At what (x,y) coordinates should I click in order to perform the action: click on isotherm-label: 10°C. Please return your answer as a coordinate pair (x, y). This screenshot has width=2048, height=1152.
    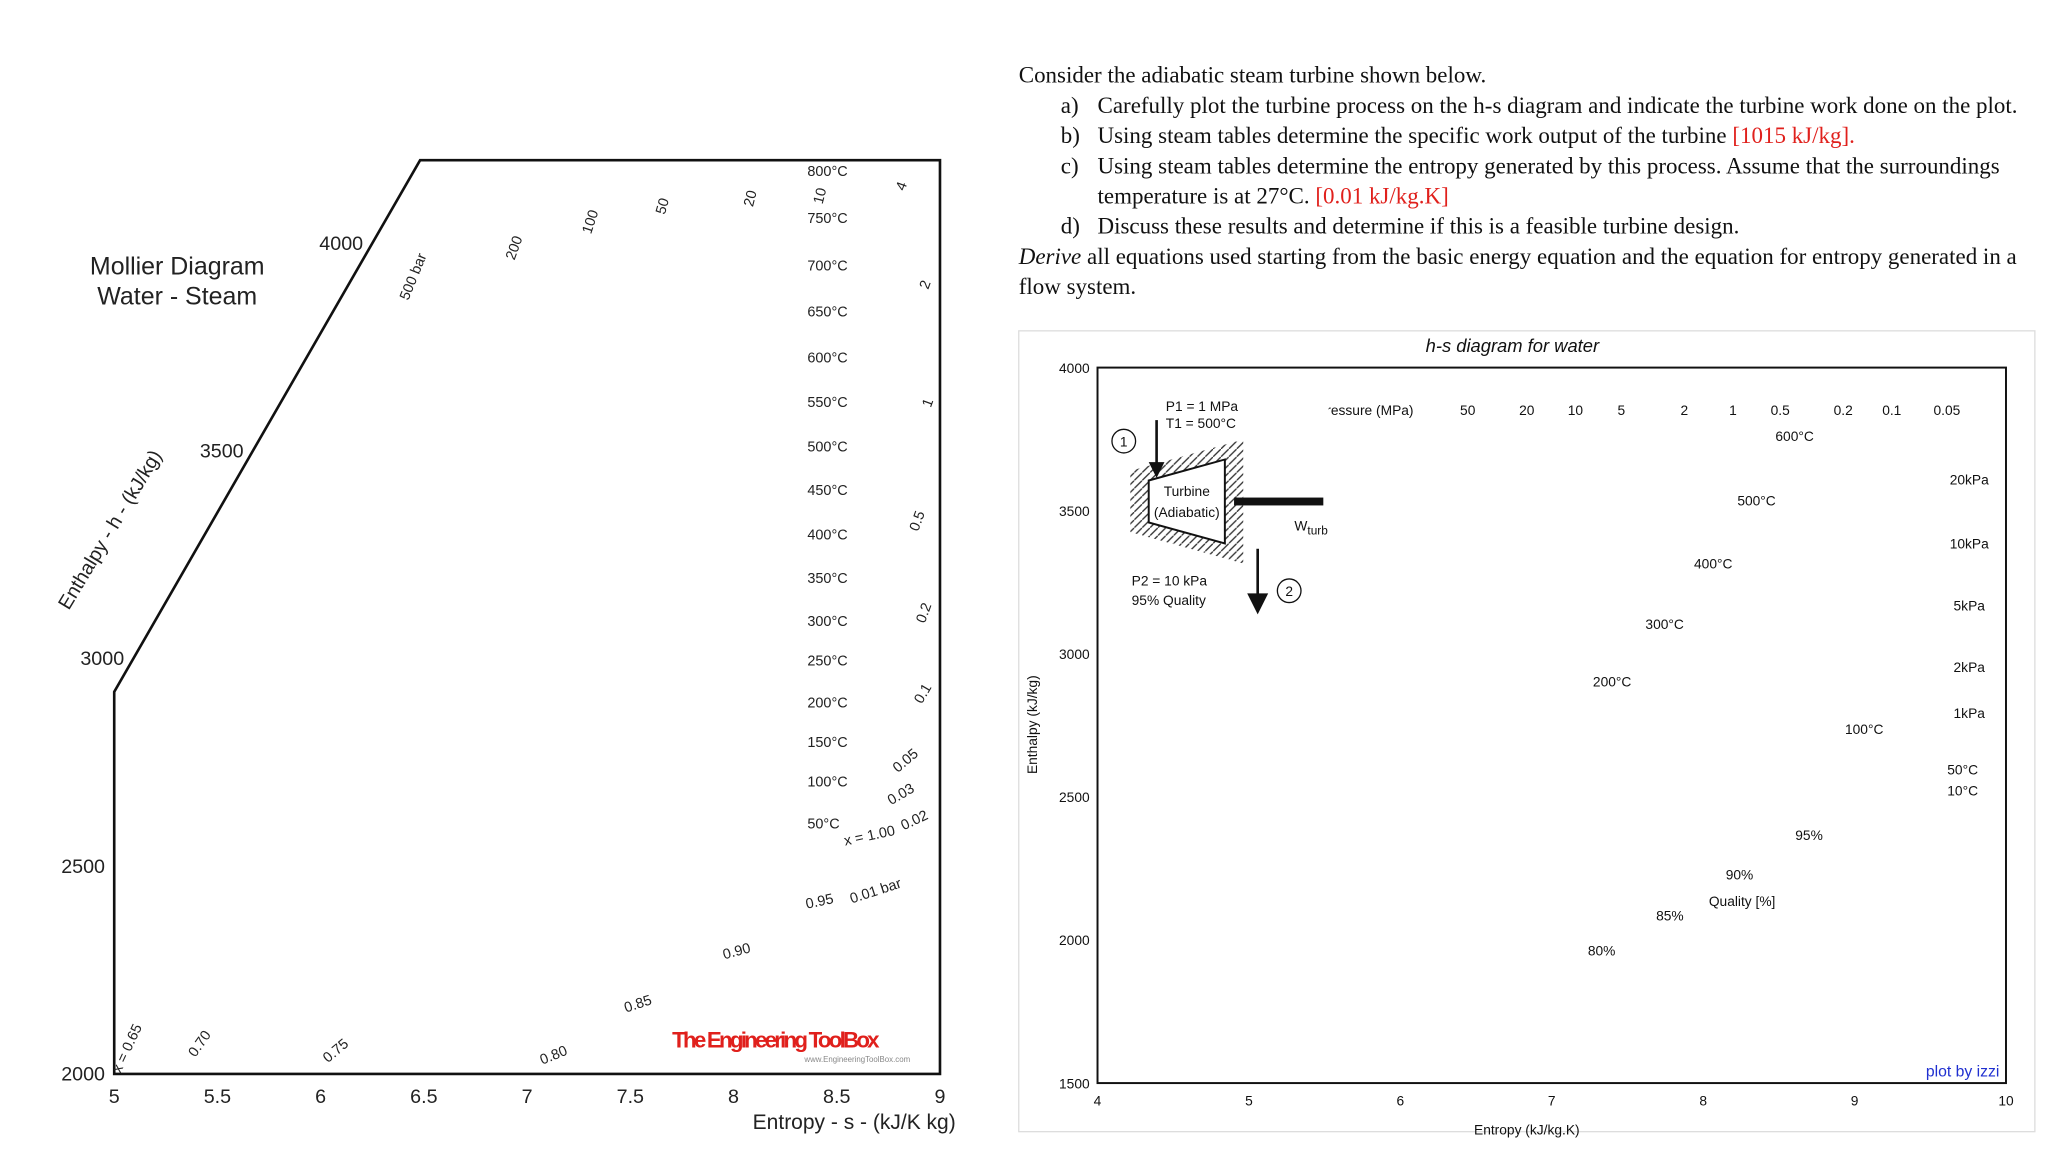
    Looking at the image, I should click on (1962, 791).